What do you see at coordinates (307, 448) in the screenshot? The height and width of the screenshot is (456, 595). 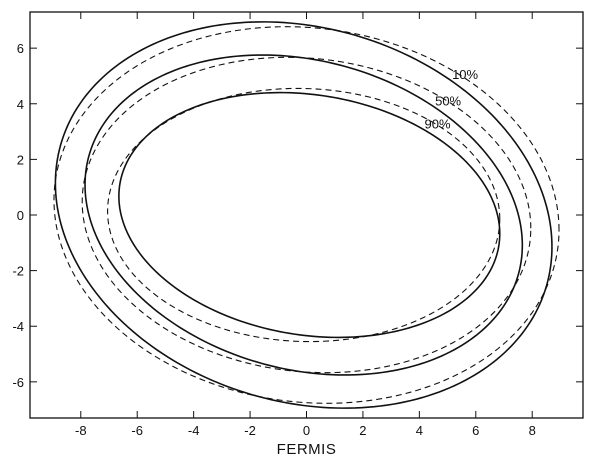 I see `x-axis-title: FERMIS` at bounding box center [307, 448].